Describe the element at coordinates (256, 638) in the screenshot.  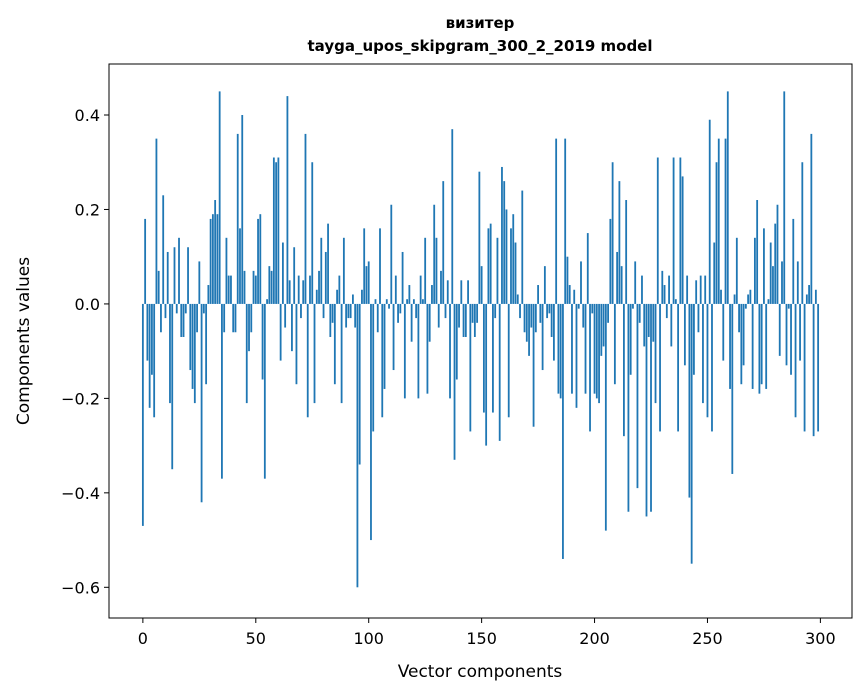
I see `x-tick-label: 50` at that location.